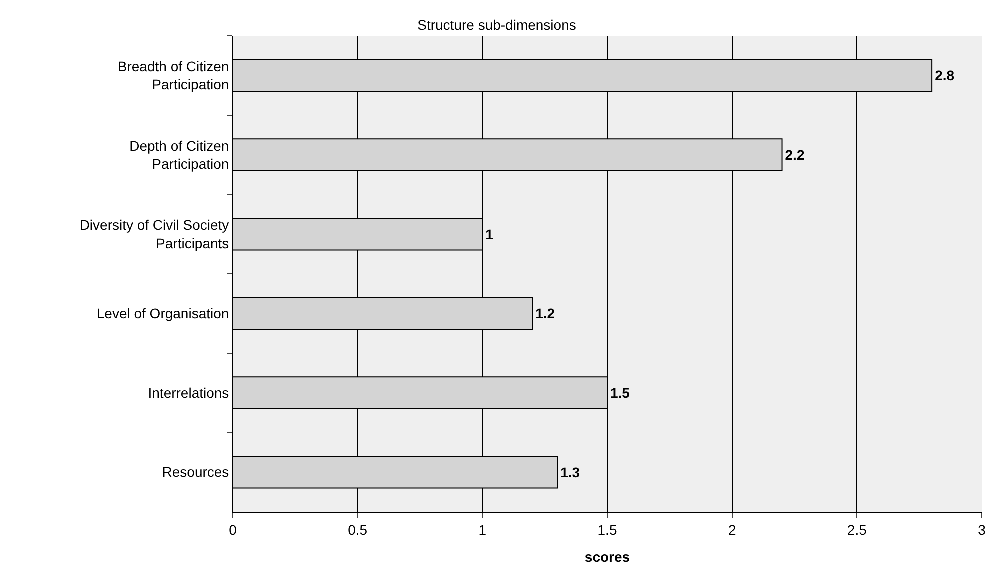  I want to click on x-tick-label: 2, so click(732, 530).